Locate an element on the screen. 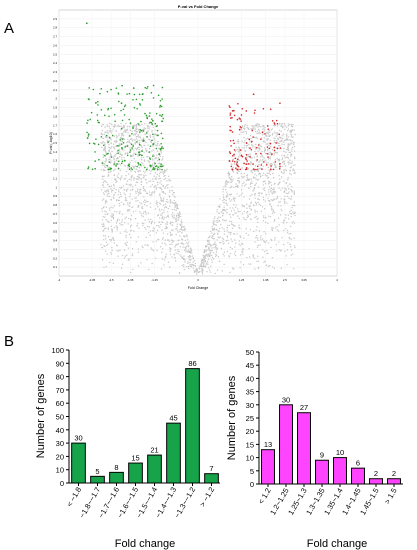  volcano-y-tick-label: 0.3 is located at coordinates (55, 249).